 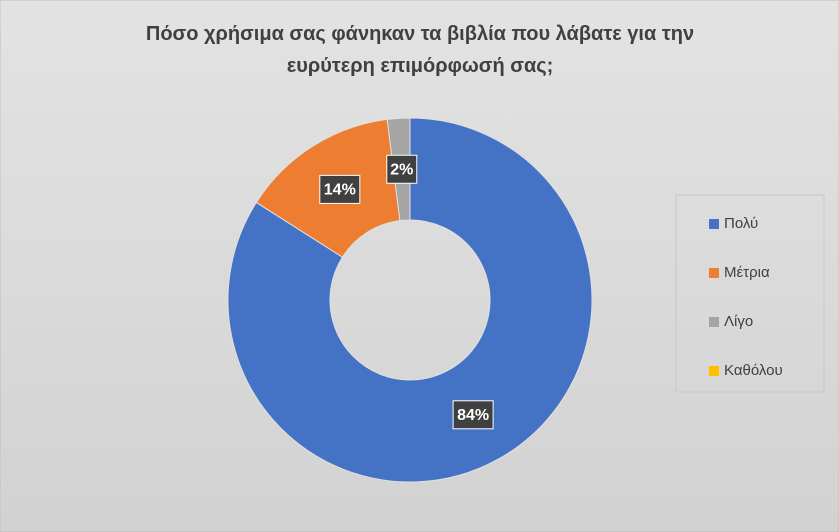 What do you see at coordinates (753, 370) in the screenshot?
I see `legend-label: Καθόλου` at bounding box center [753, 370].